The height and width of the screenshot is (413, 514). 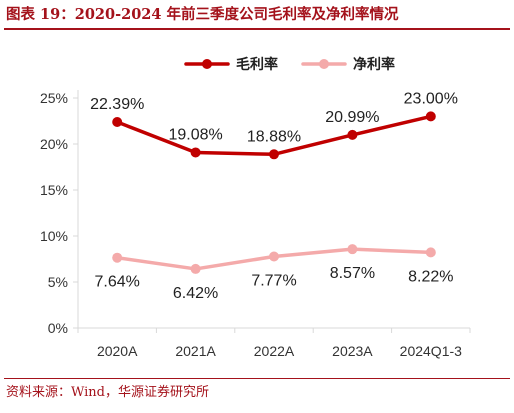 I want to click on chart-title: 图表 19：2020-2024 年前三季度公司毛利率及净利率情况, so click(x=202, y=14).